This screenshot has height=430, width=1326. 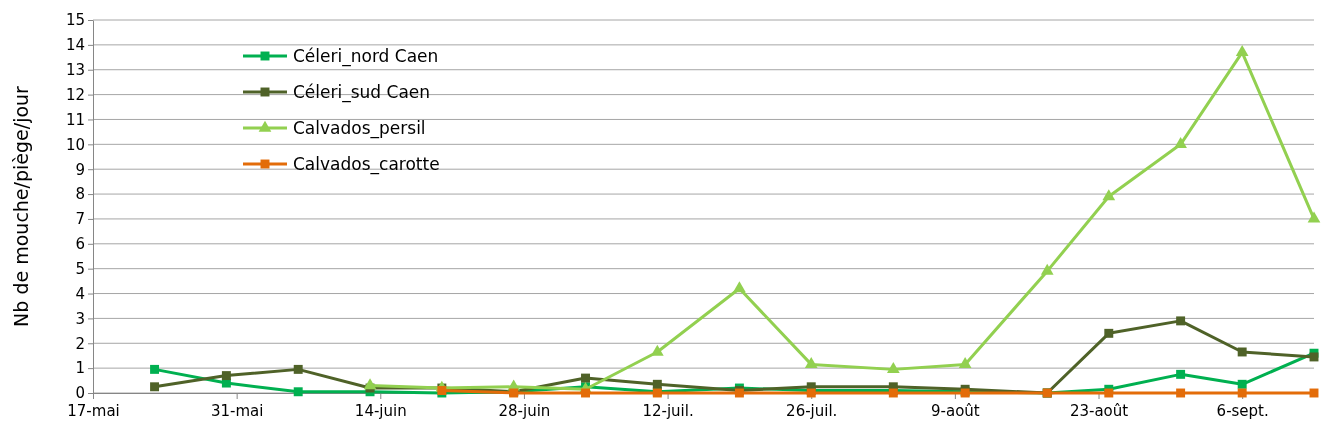 What do you see at coordinates (75, 119) in the screenshot?
I see `y-tick-label: 11` at bounding box center [75, 119].